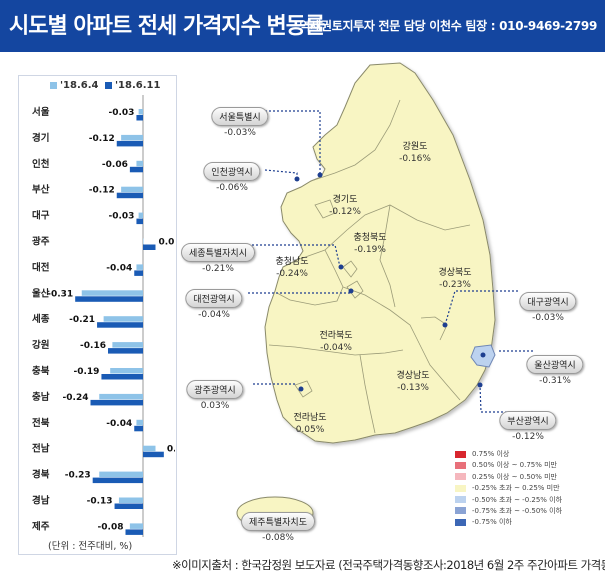  I want to click on category-label: 전남, so click(41, 449).